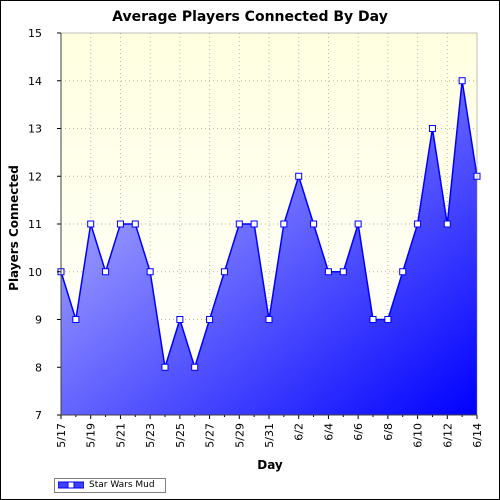  I want to click on legend-series-label: Star Wars Mud, so click(122, 485).